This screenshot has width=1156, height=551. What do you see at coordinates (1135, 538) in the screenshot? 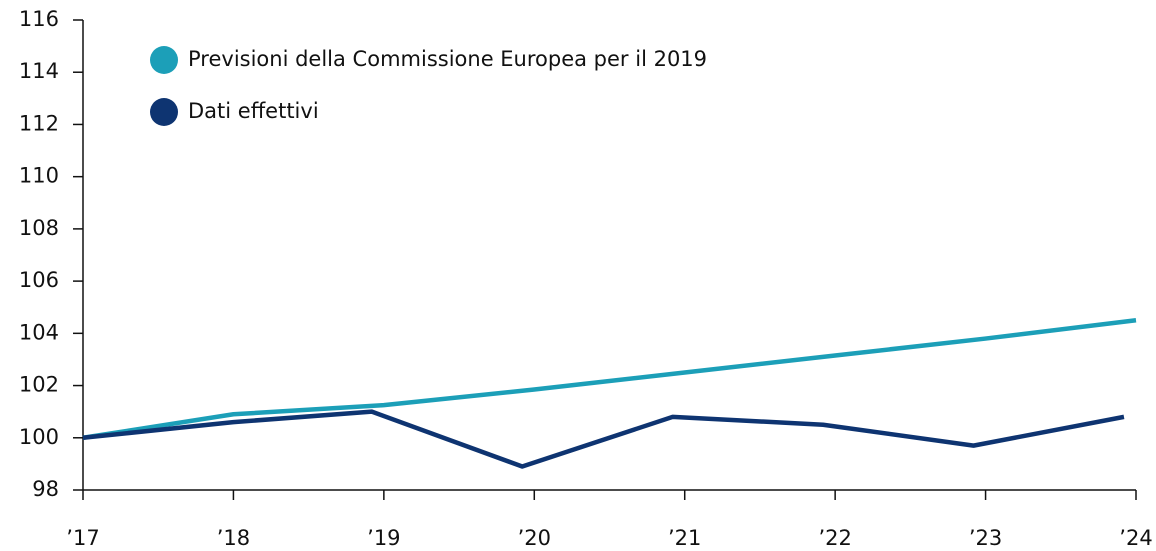
I see `x-tick-label: ’24` at bounding box center [1135, 538].